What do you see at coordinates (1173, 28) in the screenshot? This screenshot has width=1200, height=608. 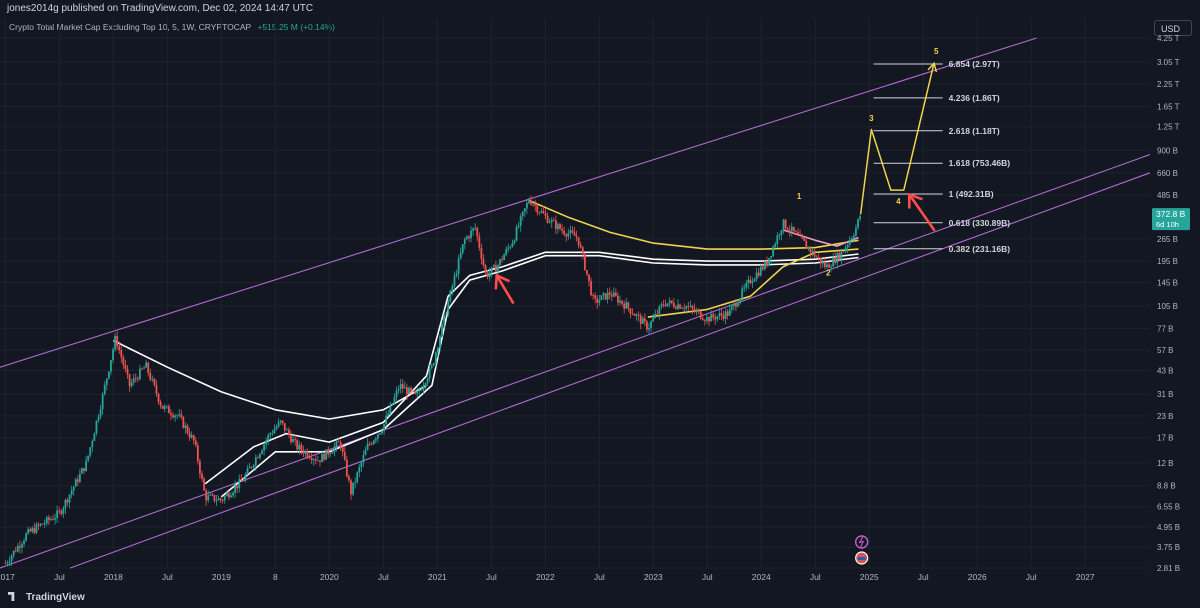 I see `currency-button: USD` at bounding box center [1173, 28].